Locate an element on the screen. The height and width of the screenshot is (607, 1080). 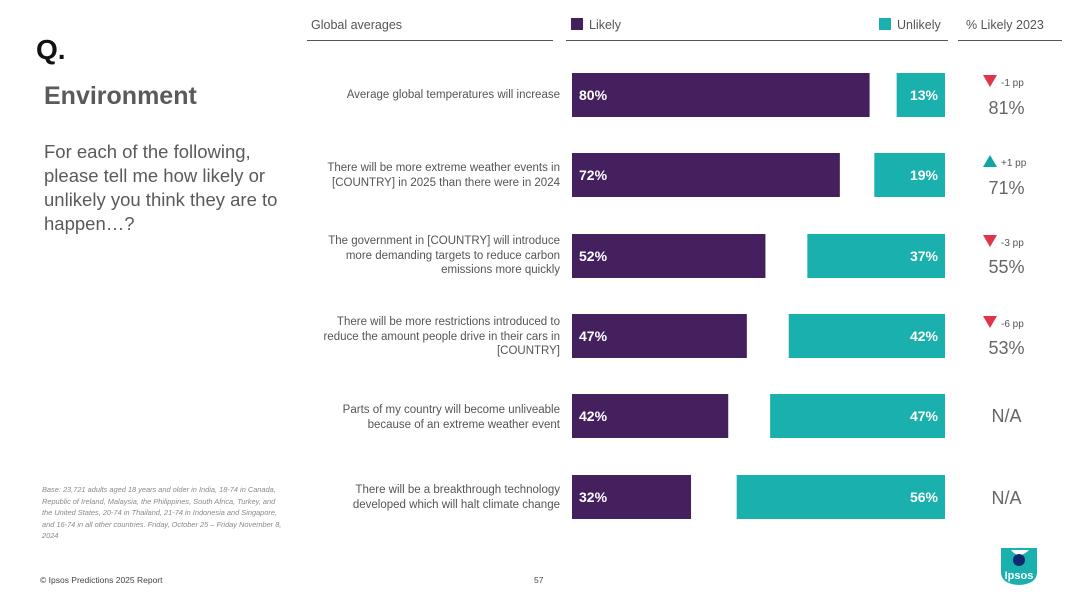
unlikely-value-label-4: 42% is located at coordinates (924, 336).